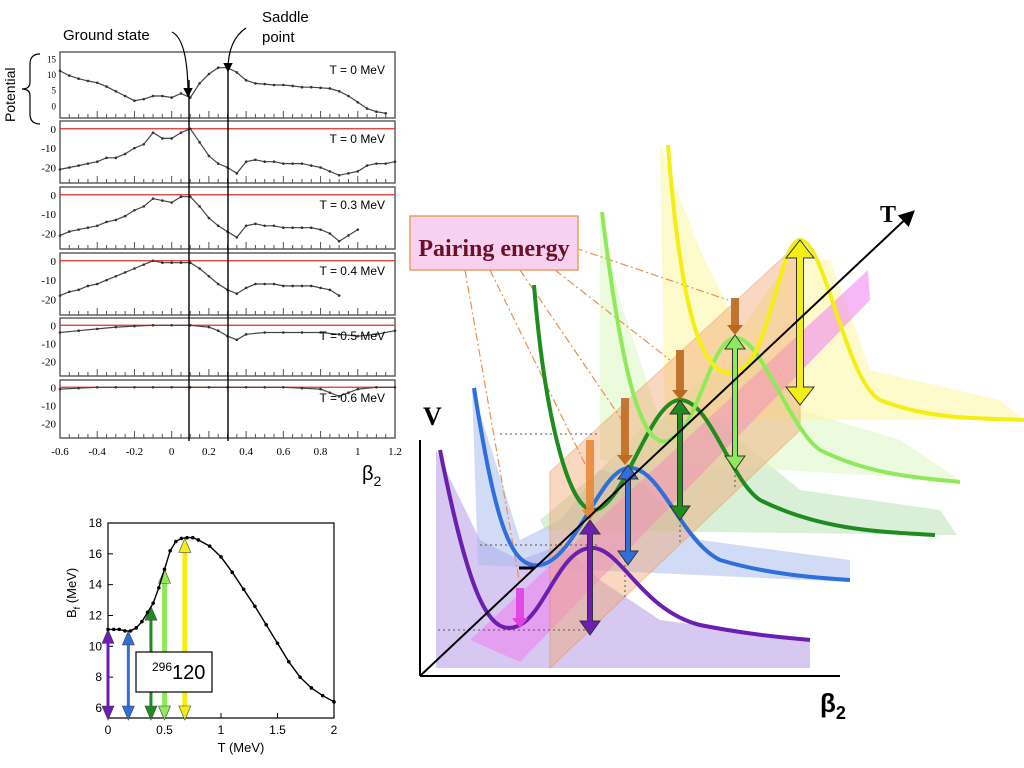 Image resolution: width=1024 pixels, height=768 pixels. Describe the element at coordinates (164, 644) in the screenshot. I see `bf-arrow-lightgreen` at that location.